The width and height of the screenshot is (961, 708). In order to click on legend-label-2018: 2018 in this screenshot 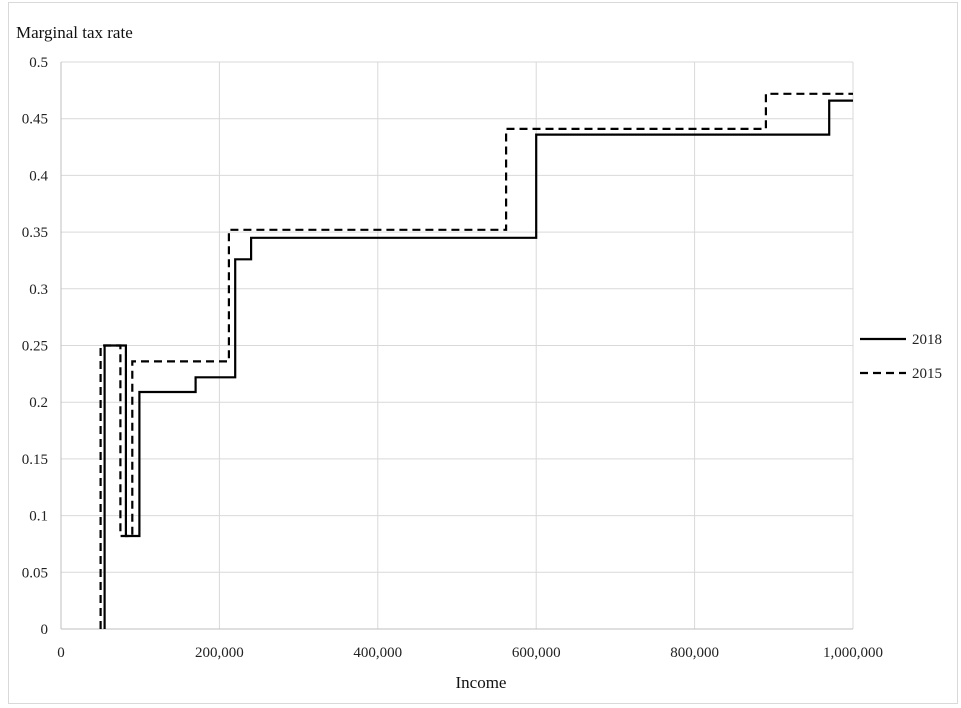, I will do `click(927, 340)`.